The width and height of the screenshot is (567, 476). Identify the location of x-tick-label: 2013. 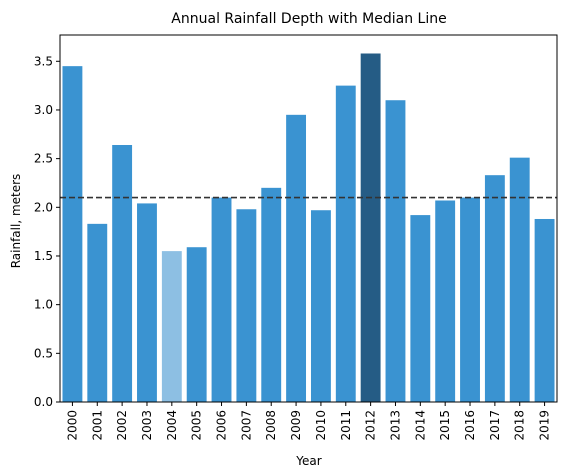
(395, 425).